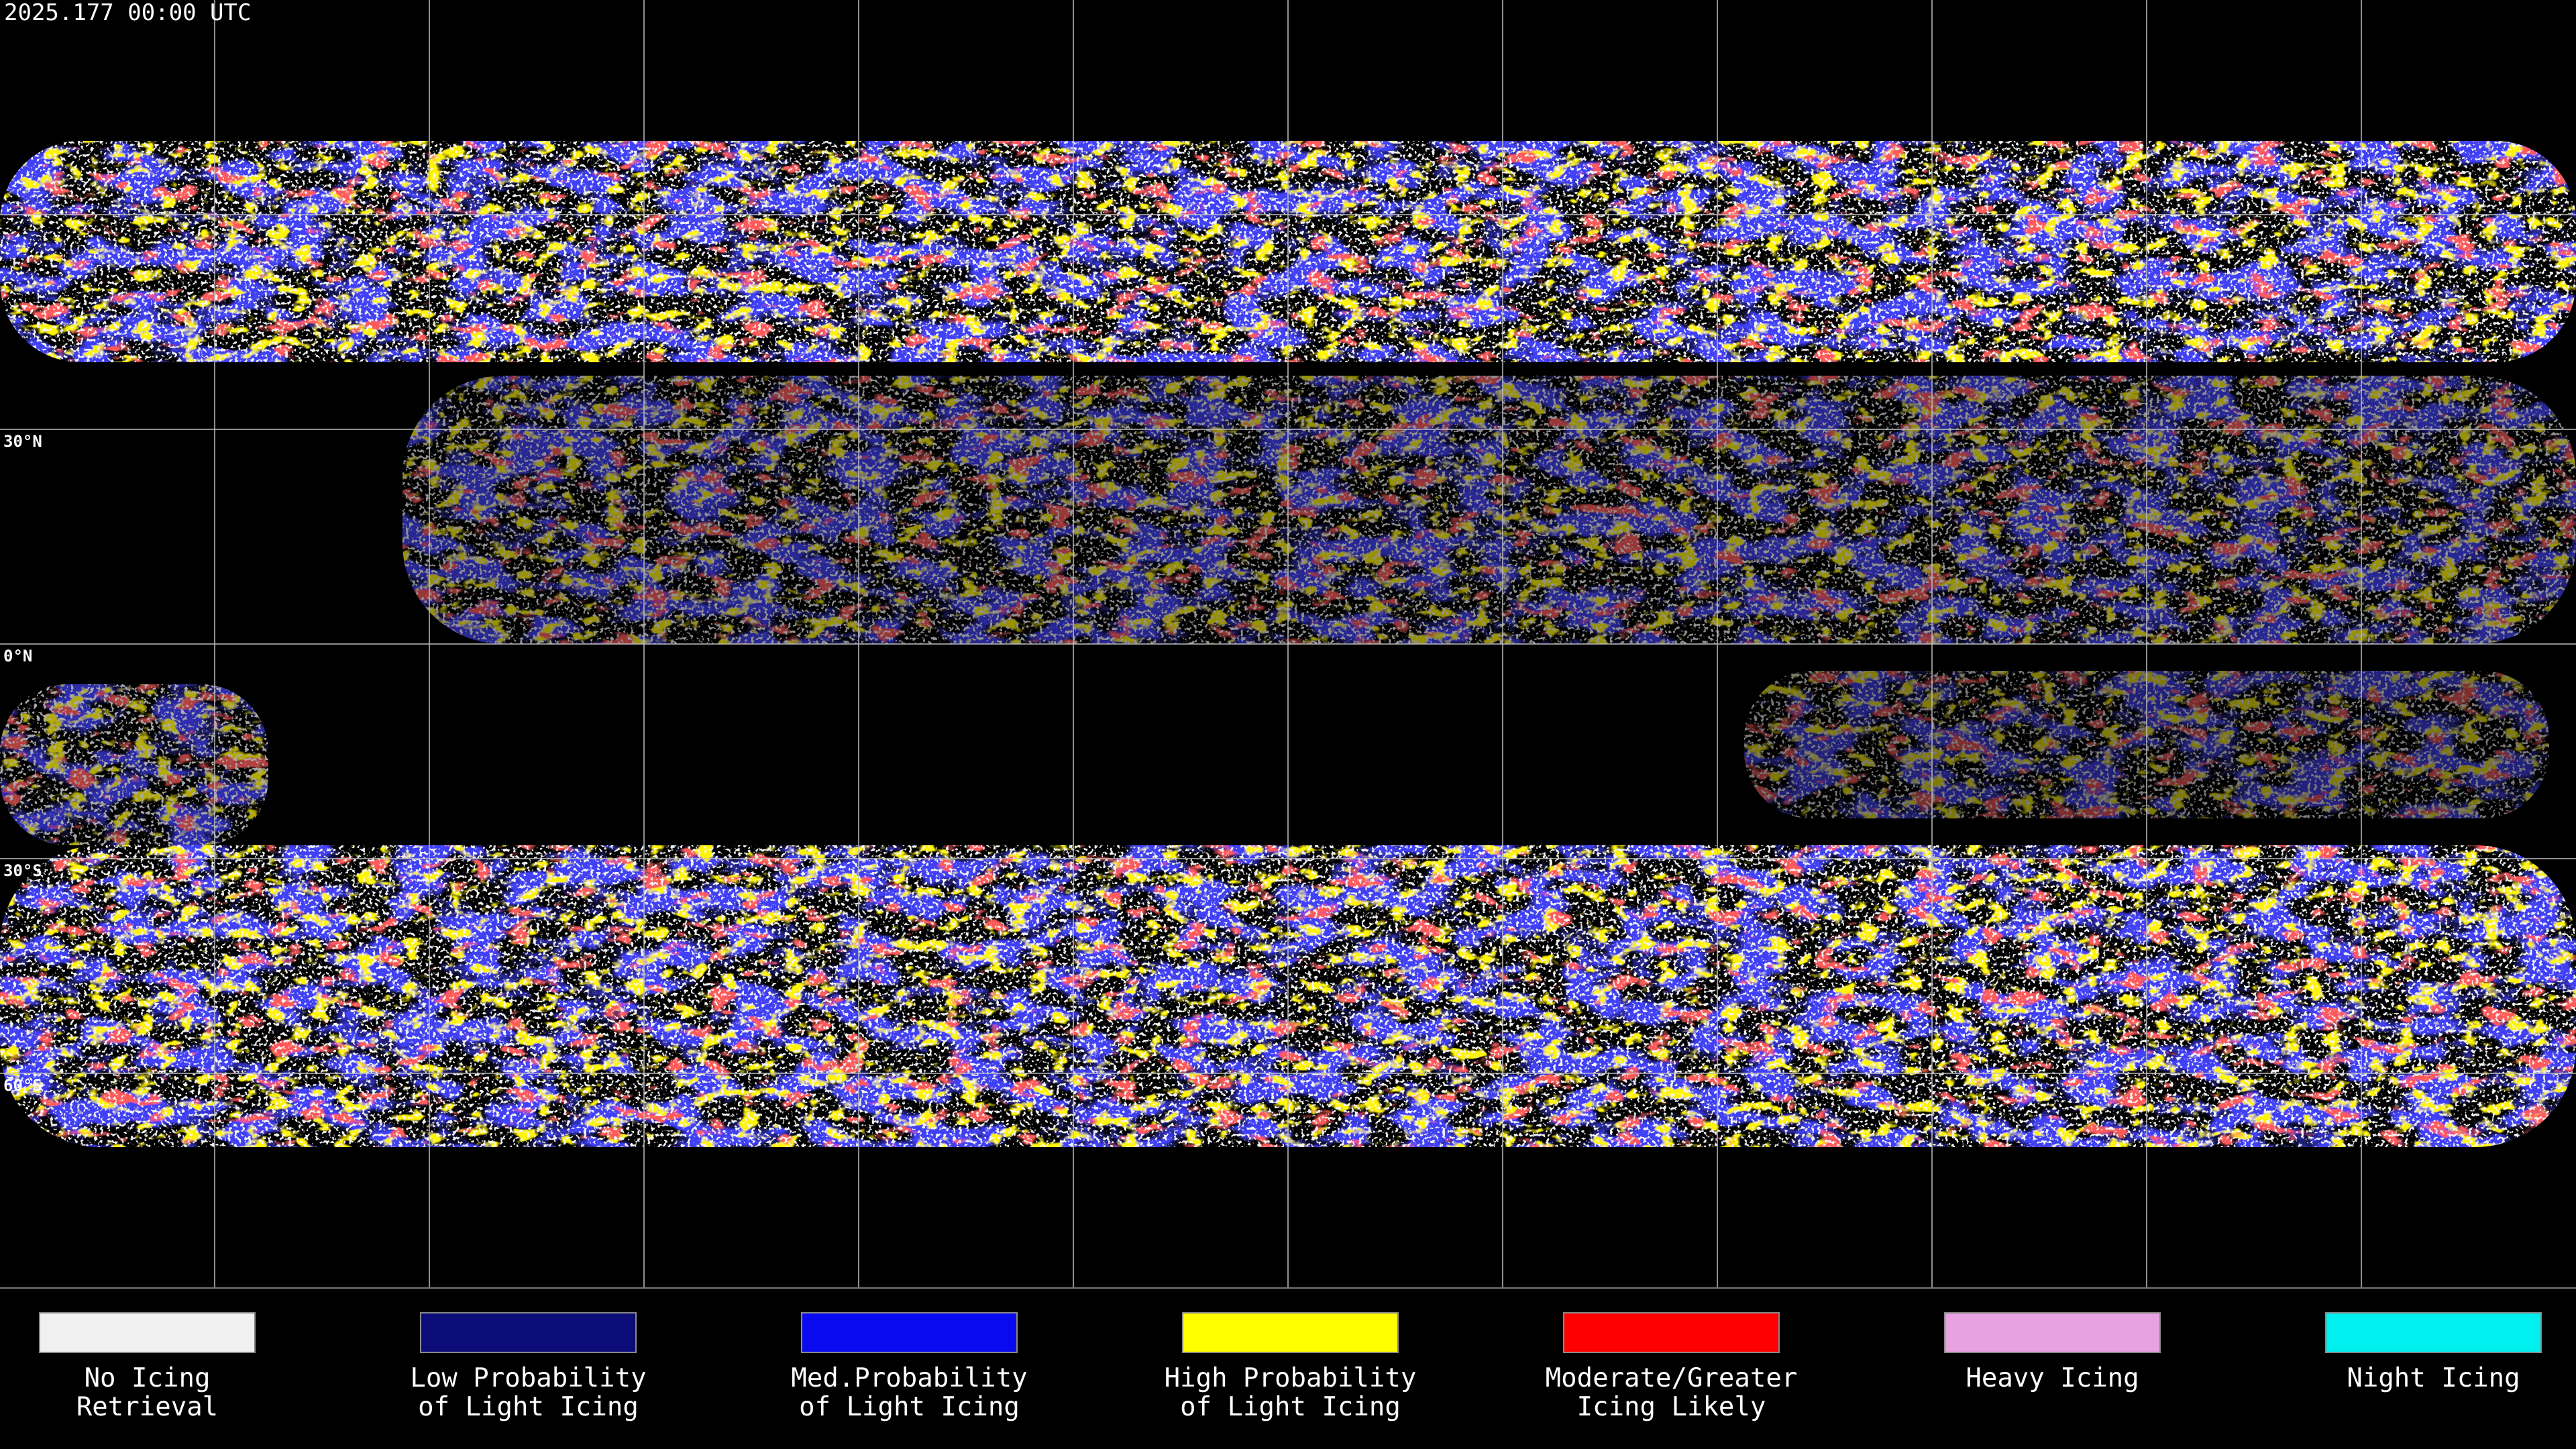 The image size is (2576, 1449). What do you see at coordinates (22, 870) in the screenshot?
I see `lat-label: 30°S` at bounding box center [22, 870].